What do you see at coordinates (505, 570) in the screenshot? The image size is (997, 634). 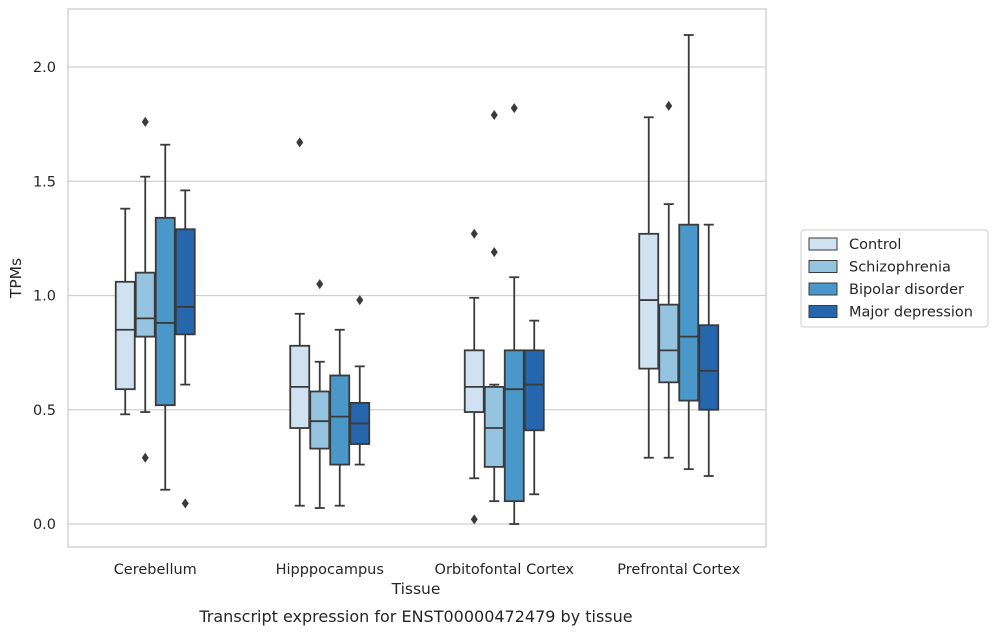 I see `x-tick-label: Orbitofontal Cortex` at bounding box center [505, 570].